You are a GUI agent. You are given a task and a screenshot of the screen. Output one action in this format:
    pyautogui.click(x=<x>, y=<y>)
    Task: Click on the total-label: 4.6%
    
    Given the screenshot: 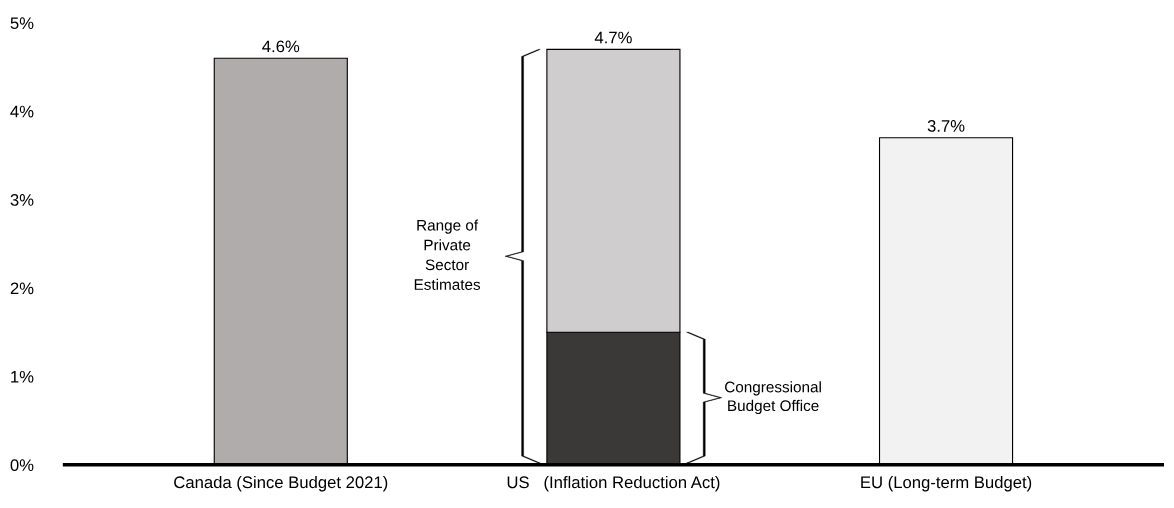 What is the action you would take?
    pyautogui.click(x=281, y=46)
    